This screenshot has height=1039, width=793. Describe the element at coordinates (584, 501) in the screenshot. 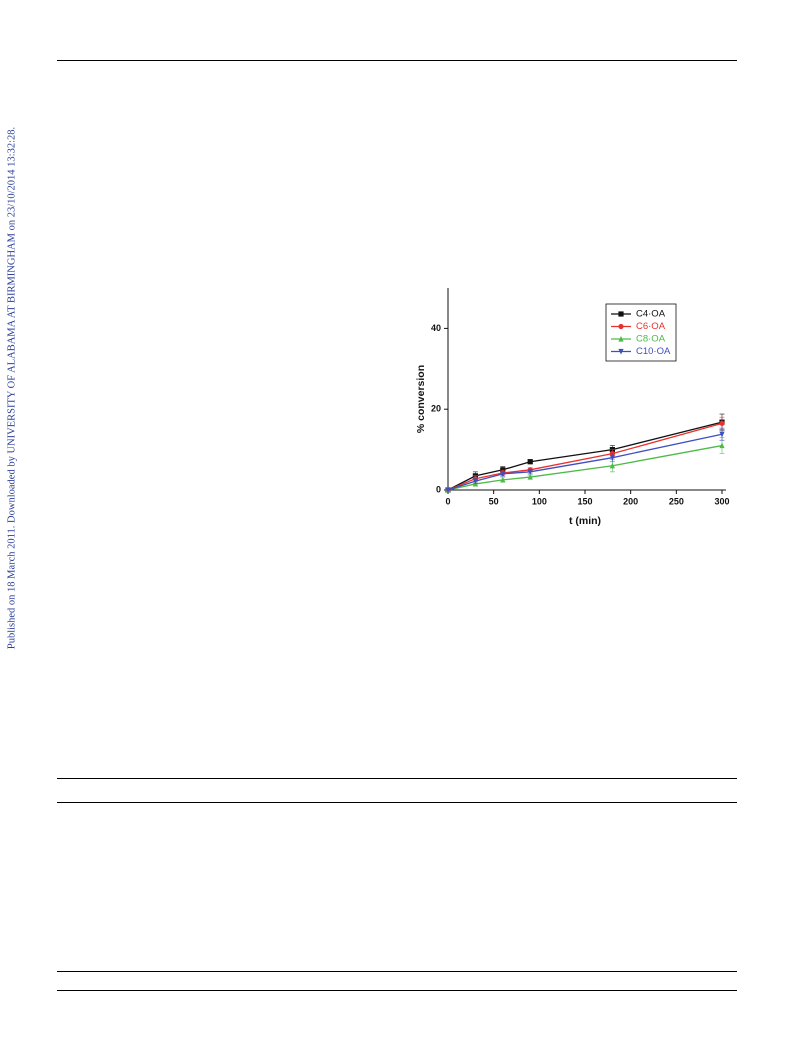

I see `x-tick-label: 150` at that location.